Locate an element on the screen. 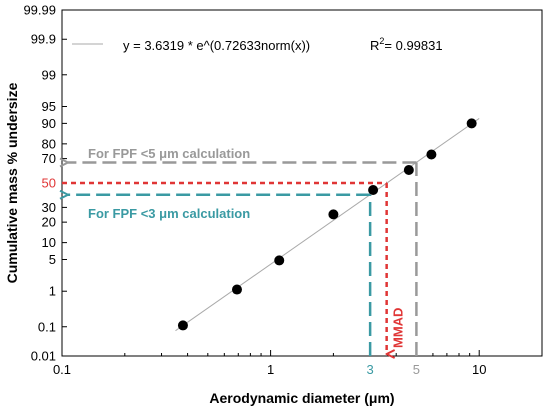 This screenshot has height=410, width=550. y-tick-label: 90 is located at coordinates (49, 123).